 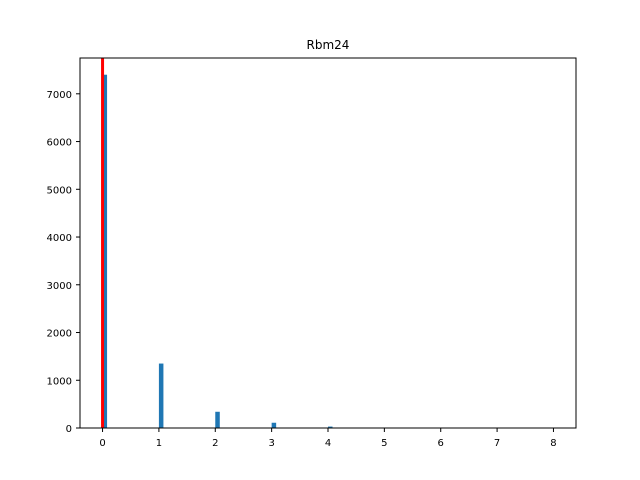 I want to click on x-axis: 0 1 2 3 4 5 6 7 8, so click(x=328, y=438).